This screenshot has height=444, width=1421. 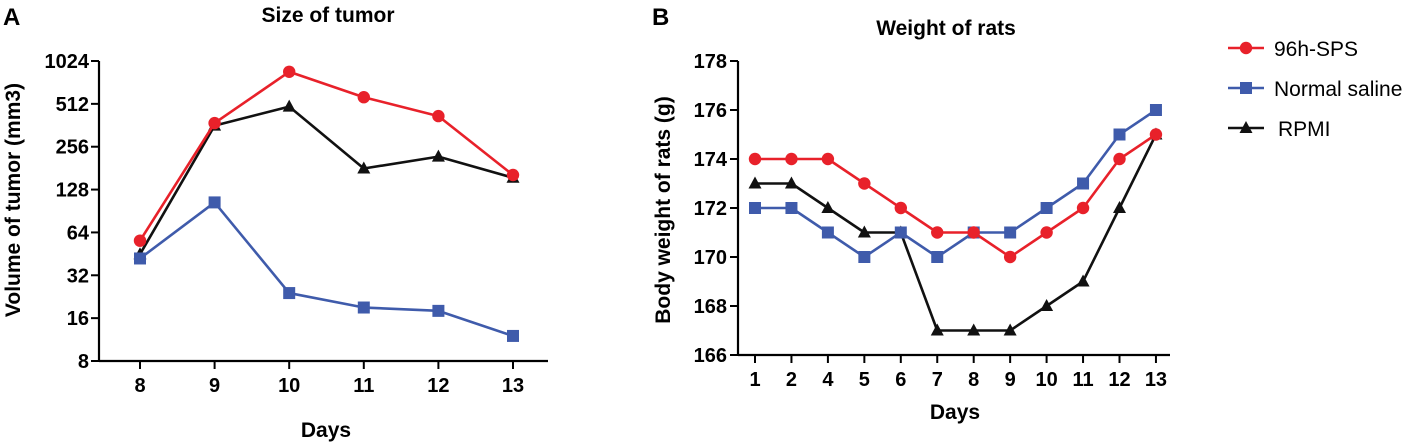 I want to click on panel-label-b: B, so click(x=660, y=17).